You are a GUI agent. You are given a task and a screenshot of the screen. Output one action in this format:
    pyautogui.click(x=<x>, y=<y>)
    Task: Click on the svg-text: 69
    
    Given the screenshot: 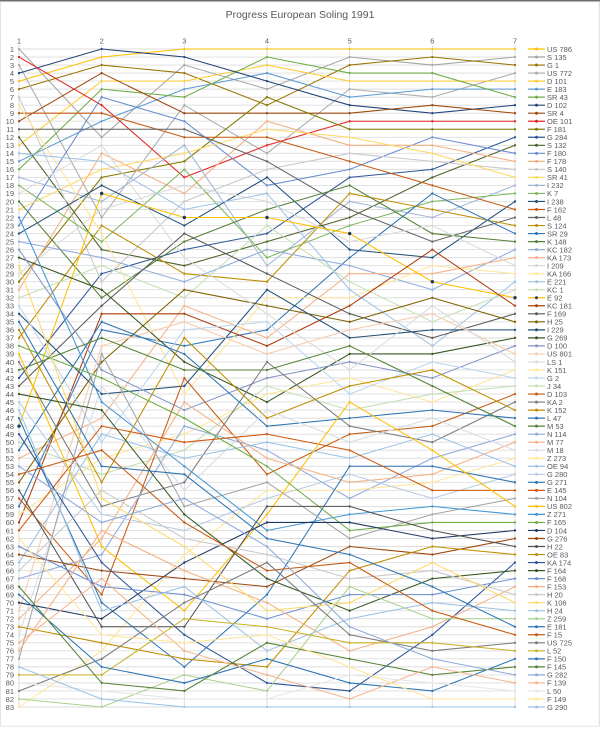 What is the action you would take?
    pyautogui.click(x=10, y=594)
    